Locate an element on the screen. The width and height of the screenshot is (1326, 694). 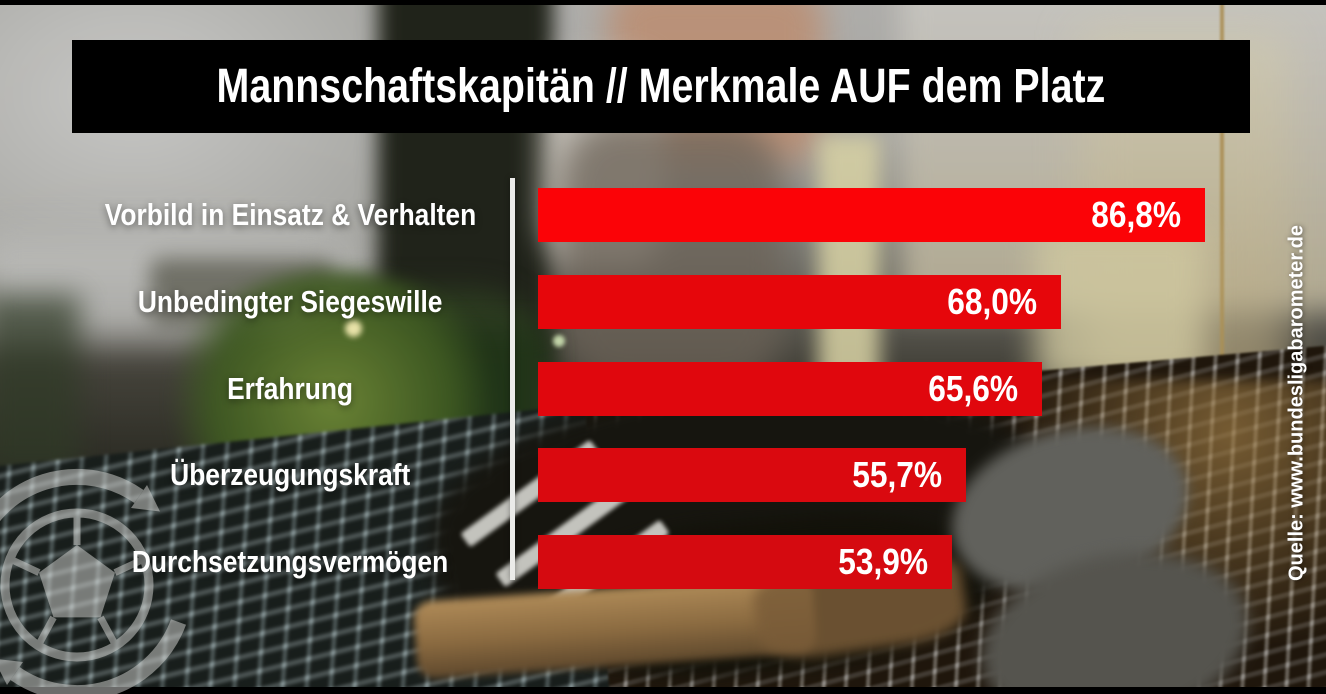
bar: 86,8% is located at coordinates (871, 215).